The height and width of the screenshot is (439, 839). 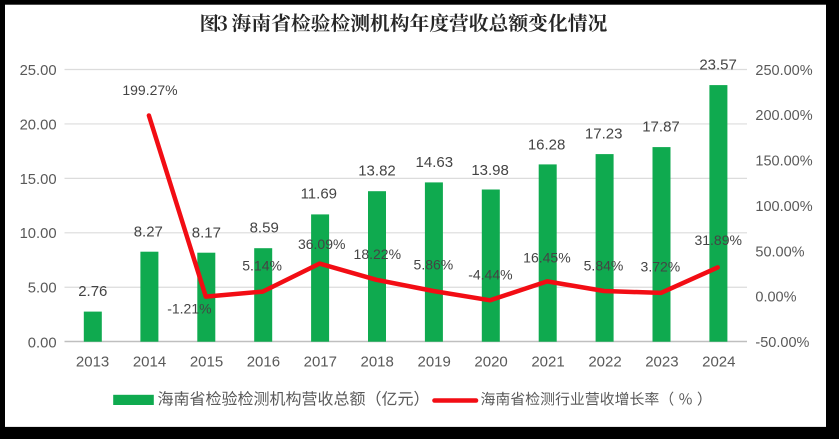 What do you see at coordinates (377, 171) in the screenshot?
I see `svg-text: 13.82` at bounding box center [377, 171].